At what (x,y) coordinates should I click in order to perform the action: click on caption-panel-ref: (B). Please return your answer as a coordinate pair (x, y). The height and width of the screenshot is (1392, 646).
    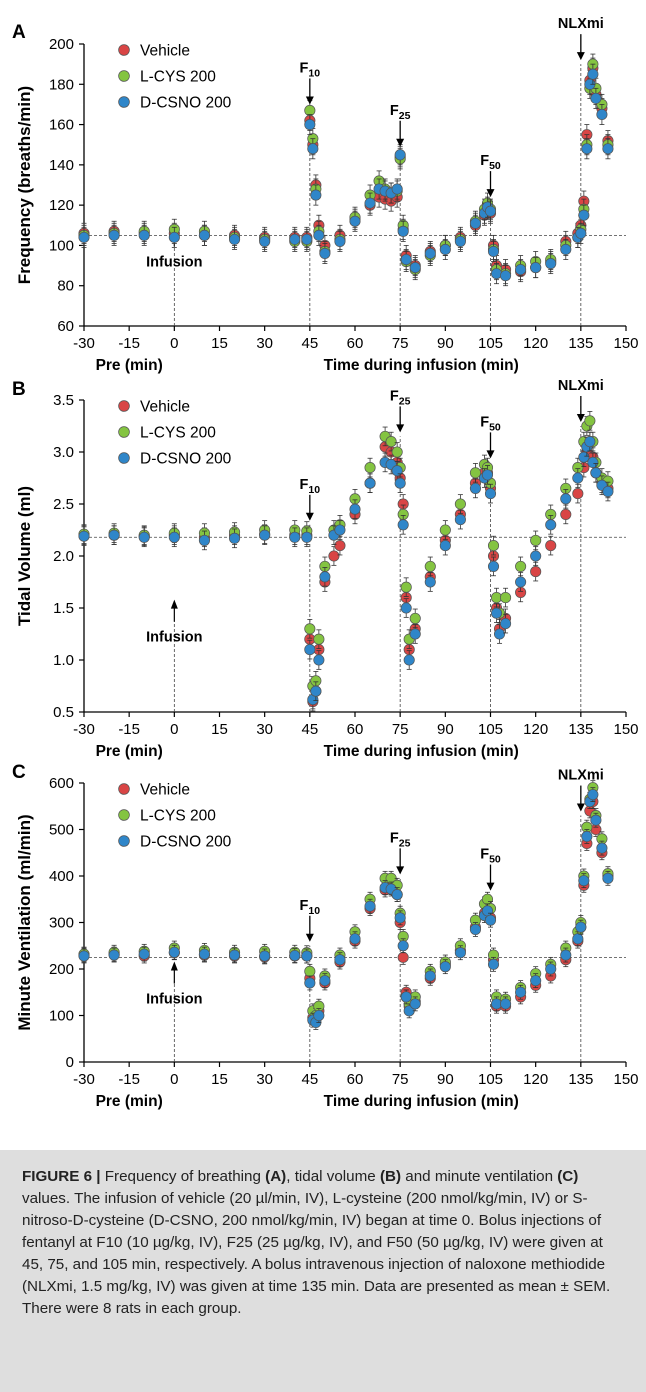
    Looking at the image, I should click on (390, 1176).